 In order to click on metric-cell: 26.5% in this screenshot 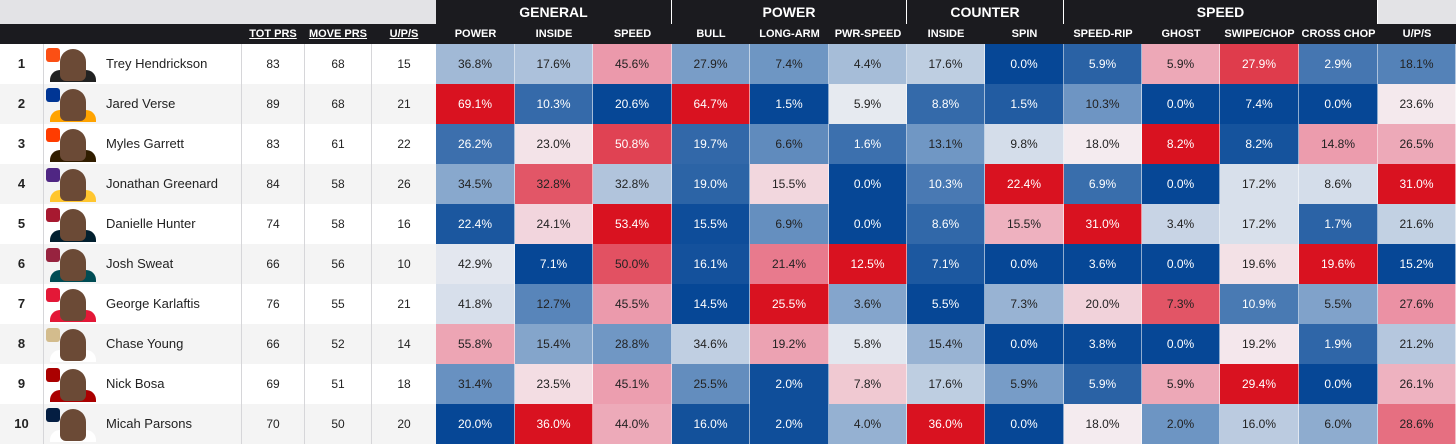, I will do `click(1417, 144)`.